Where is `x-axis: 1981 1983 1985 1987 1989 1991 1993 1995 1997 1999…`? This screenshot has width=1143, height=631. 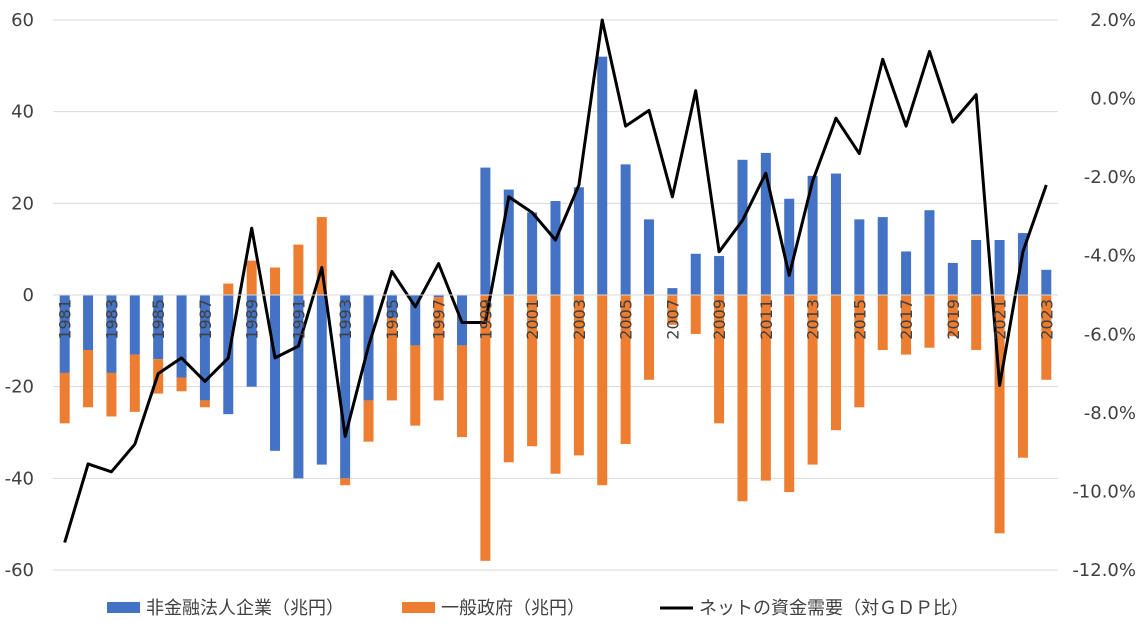
x-axis: 1981 1983 1985 1987 1989 1991 1993 1995 1997 1999… is located at coordinates (555, 317).